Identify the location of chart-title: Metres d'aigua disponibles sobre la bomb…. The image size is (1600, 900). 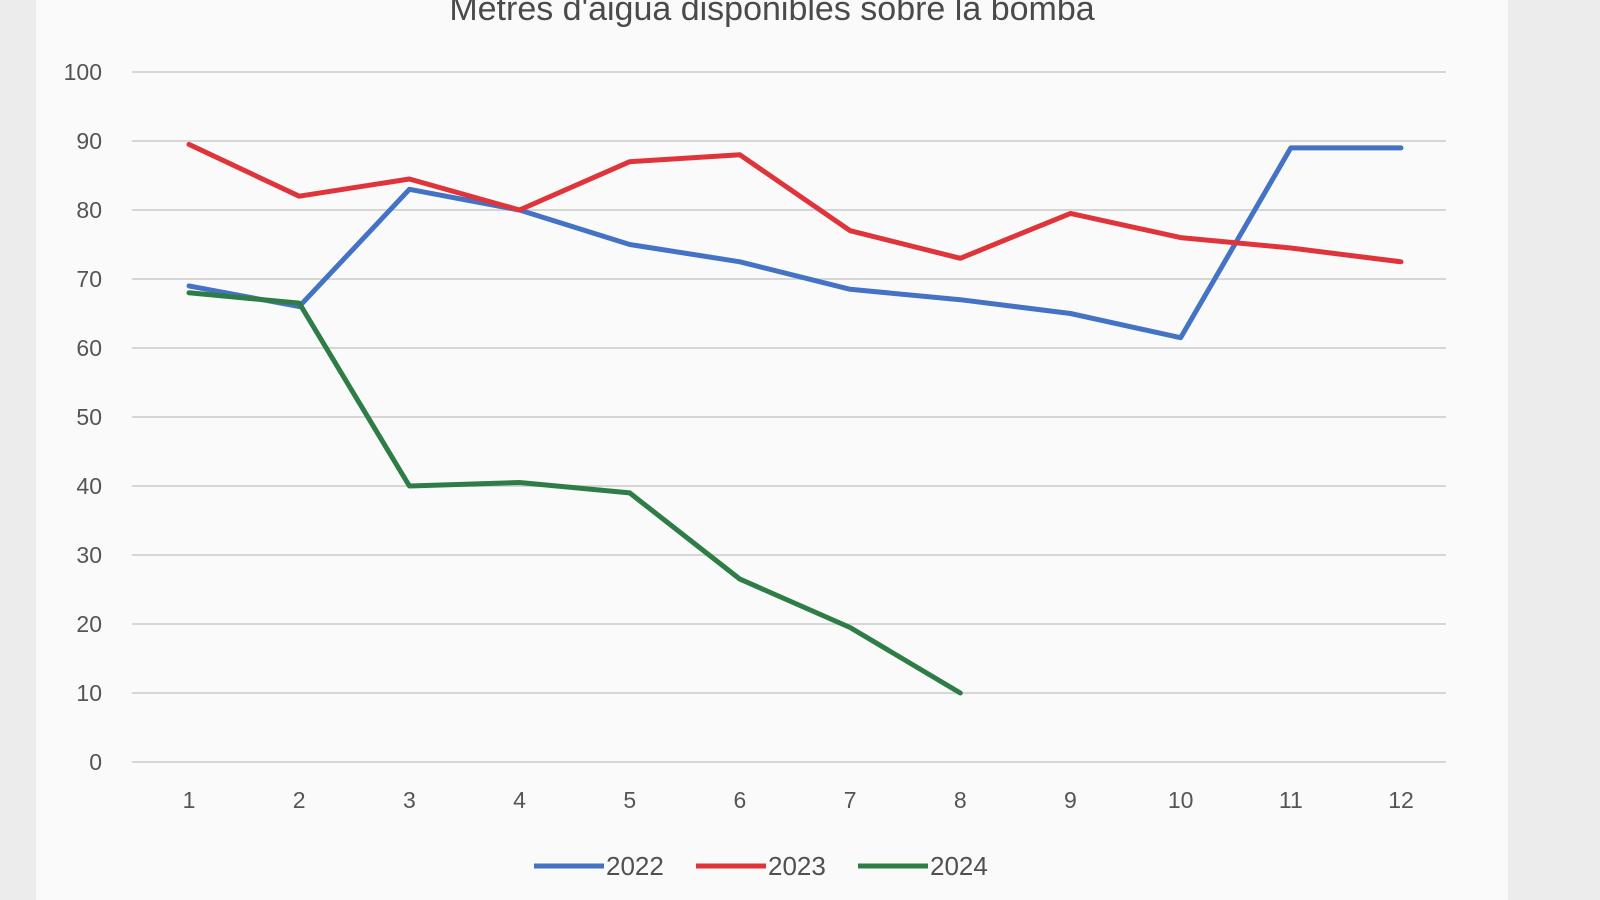
(771, 14).